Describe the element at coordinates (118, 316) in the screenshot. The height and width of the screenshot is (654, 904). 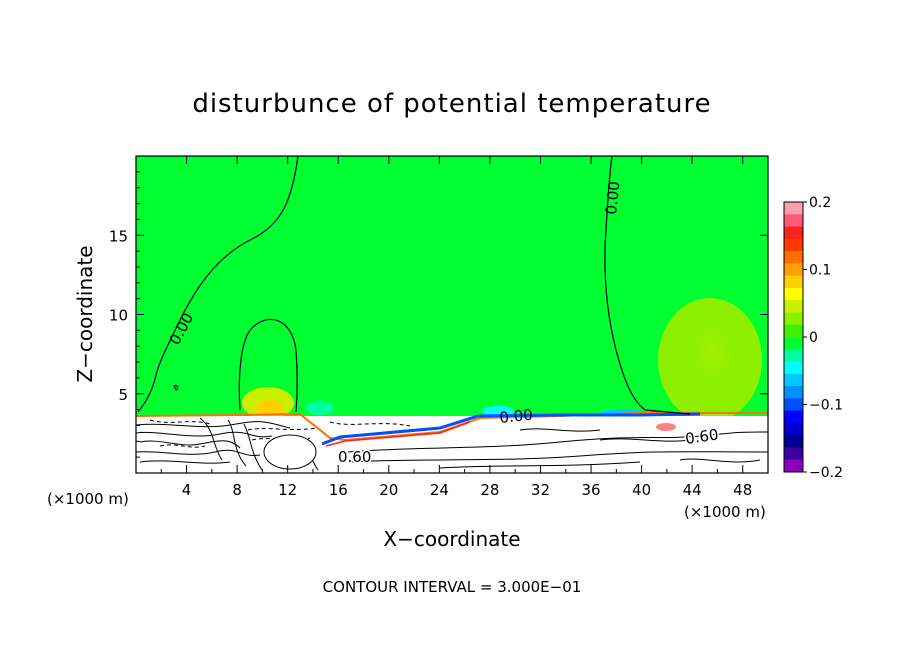
I see `y-tick-label: 10` at that location.